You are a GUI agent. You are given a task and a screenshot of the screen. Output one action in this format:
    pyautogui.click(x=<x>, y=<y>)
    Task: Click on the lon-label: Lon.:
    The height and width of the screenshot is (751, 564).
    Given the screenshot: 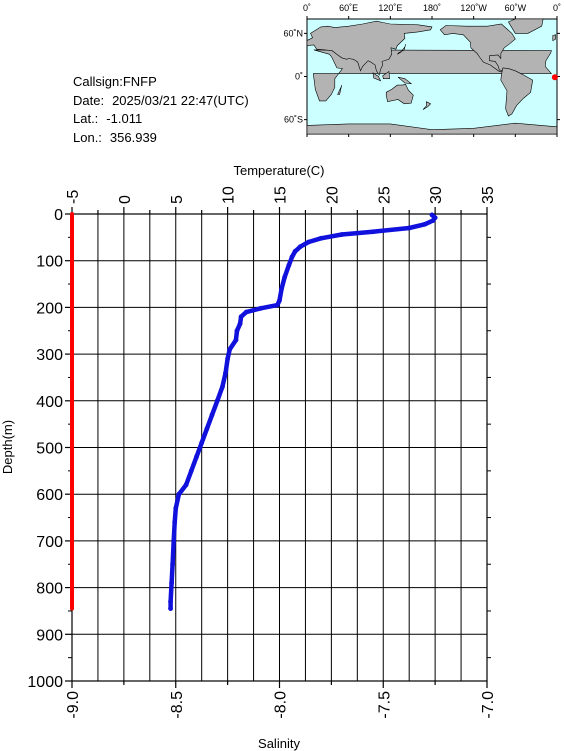 What is the action you would take?
    pyautogui.click(x=87, y=137)
    